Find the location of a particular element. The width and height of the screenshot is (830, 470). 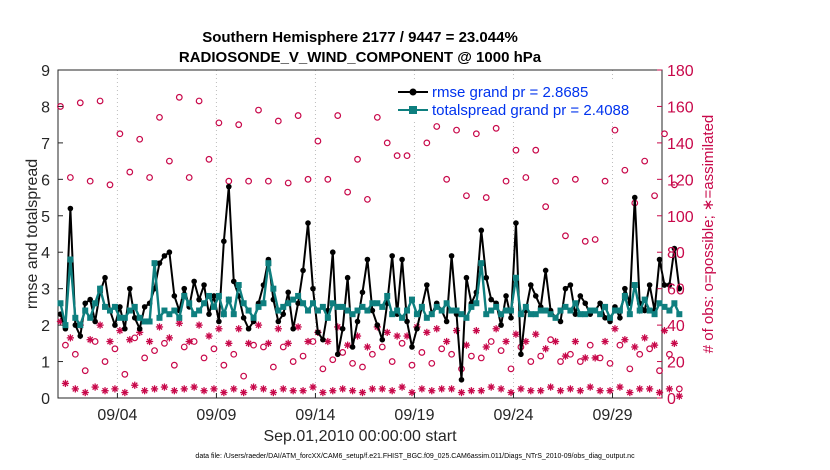

y-tick-label: 3 is located at coordinates (45, 290).